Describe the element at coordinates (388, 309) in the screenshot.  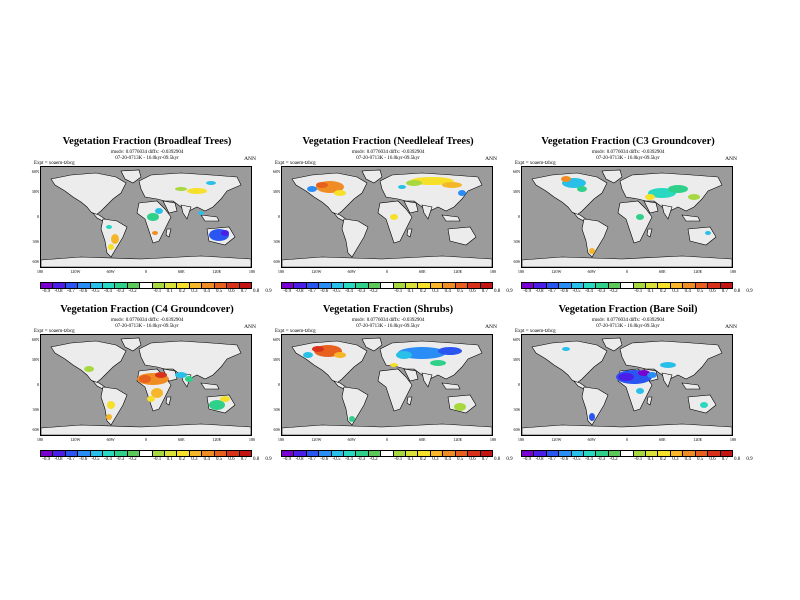
I see `panel-title: Vegetation Fraction (Shrubs)` at that location.